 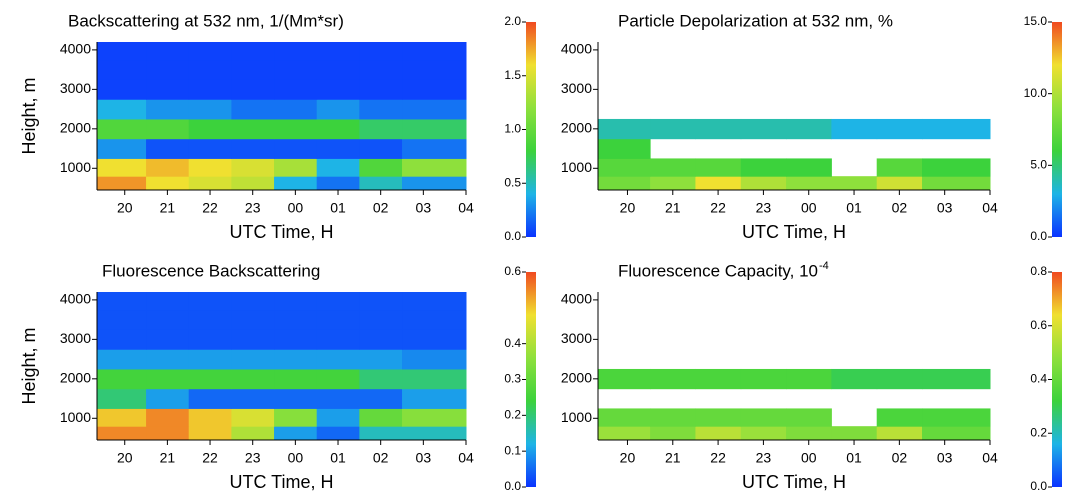 What do you see at coordinates (75, 299) in the screenshot?
I see `y-tick-label: 4000` at bounding box center [75, 299].